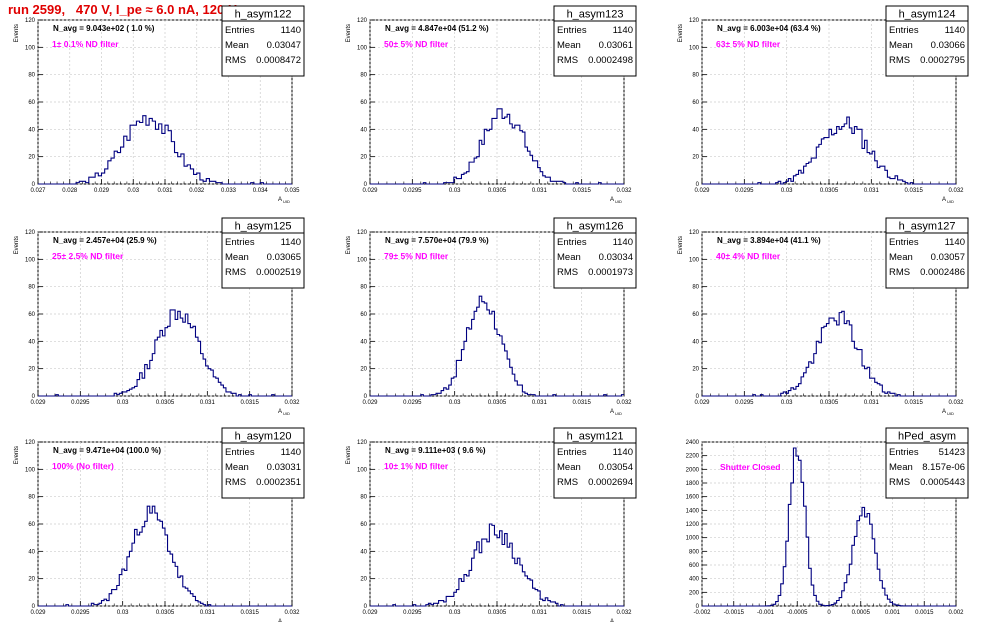 Image resolution: width=996 pixels, height=622 pixels. I want to click on x-tick-label: 0.0015, so click(924, 613).